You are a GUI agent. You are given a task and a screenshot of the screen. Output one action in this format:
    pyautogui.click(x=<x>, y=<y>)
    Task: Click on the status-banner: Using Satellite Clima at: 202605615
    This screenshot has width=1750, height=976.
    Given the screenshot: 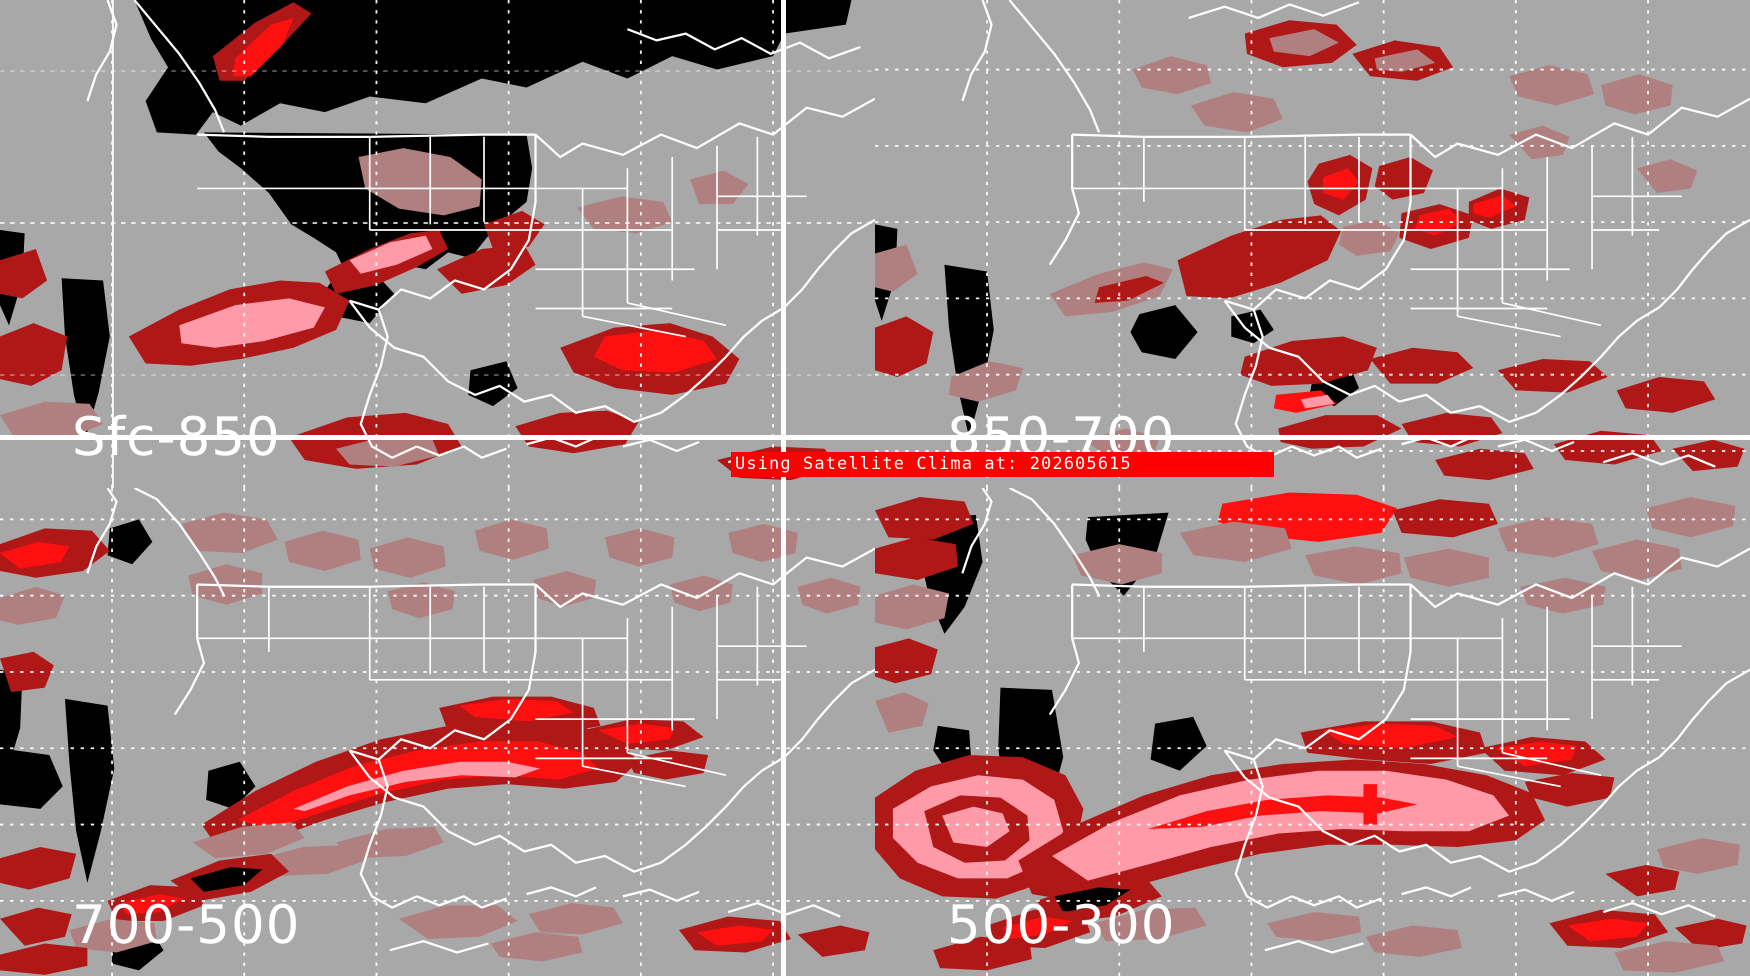 What is the action you would take?
    pyautogui.click(x=1002, y=464)
    